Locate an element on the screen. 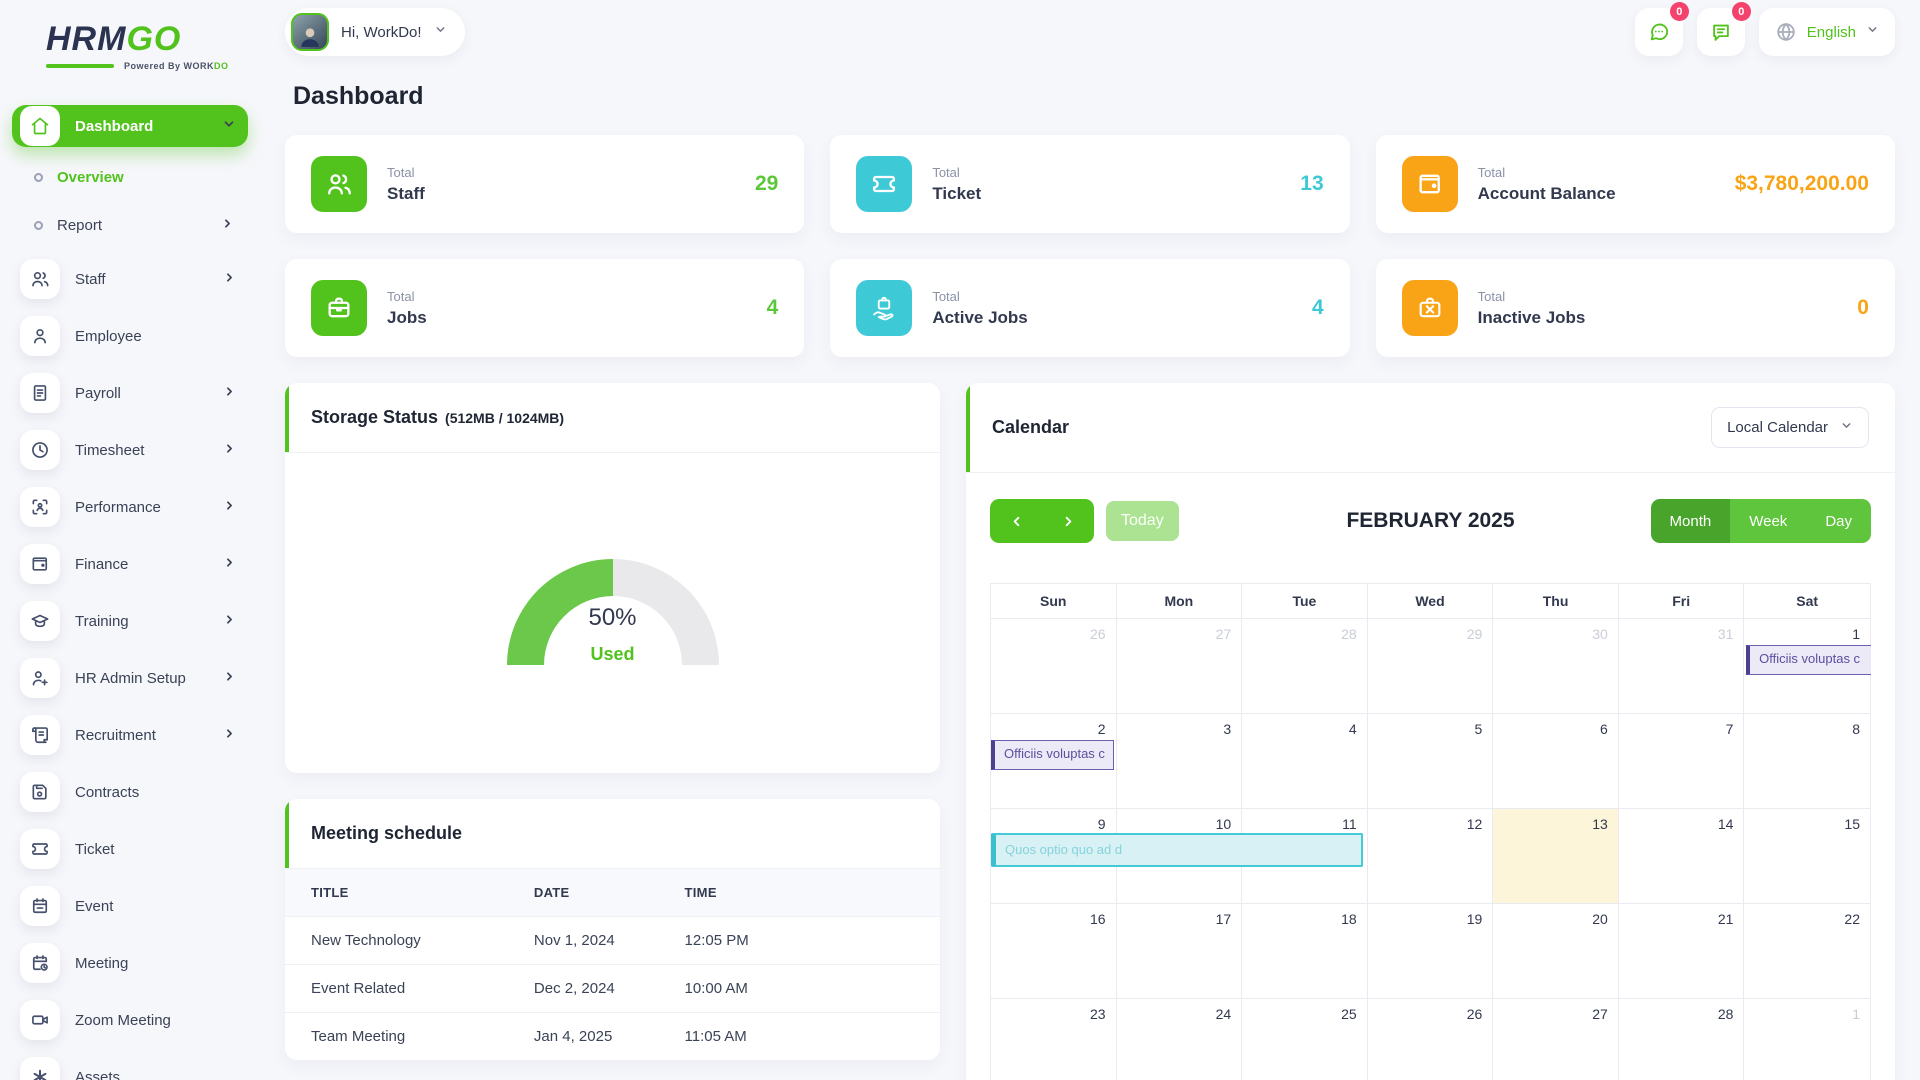 This screenshot has height=1080, width=1920. sidebar-item-assets: Assets is located at coordinates (130, 1068).